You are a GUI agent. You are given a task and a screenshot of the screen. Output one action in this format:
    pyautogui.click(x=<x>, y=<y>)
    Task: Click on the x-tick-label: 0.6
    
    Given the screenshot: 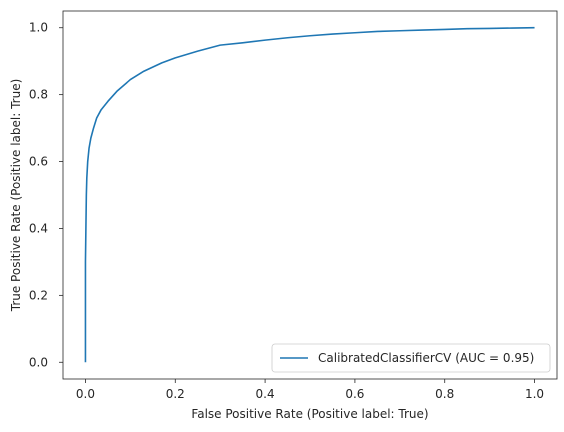 What is the action you would take?
    pyautogui.click(x=354, y=394)
    